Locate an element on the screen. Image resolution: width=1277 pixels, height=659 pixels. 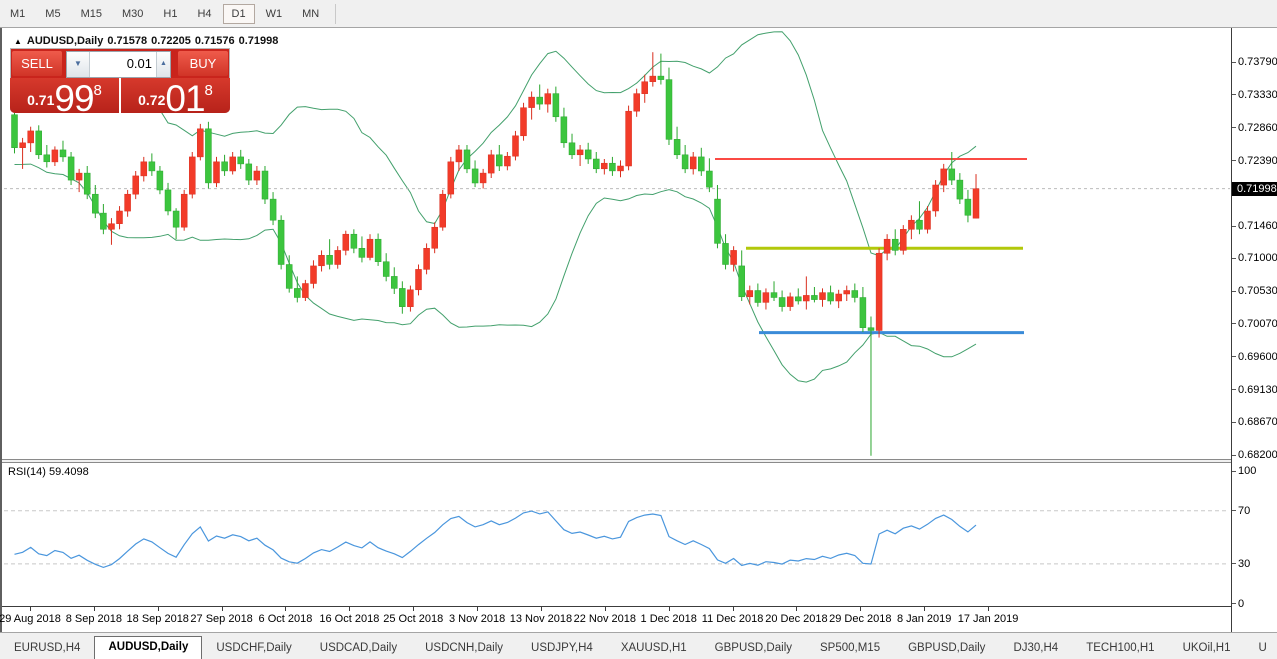
time-tick-label: 17 Jan 2019 is located at coordinates (988, 619).